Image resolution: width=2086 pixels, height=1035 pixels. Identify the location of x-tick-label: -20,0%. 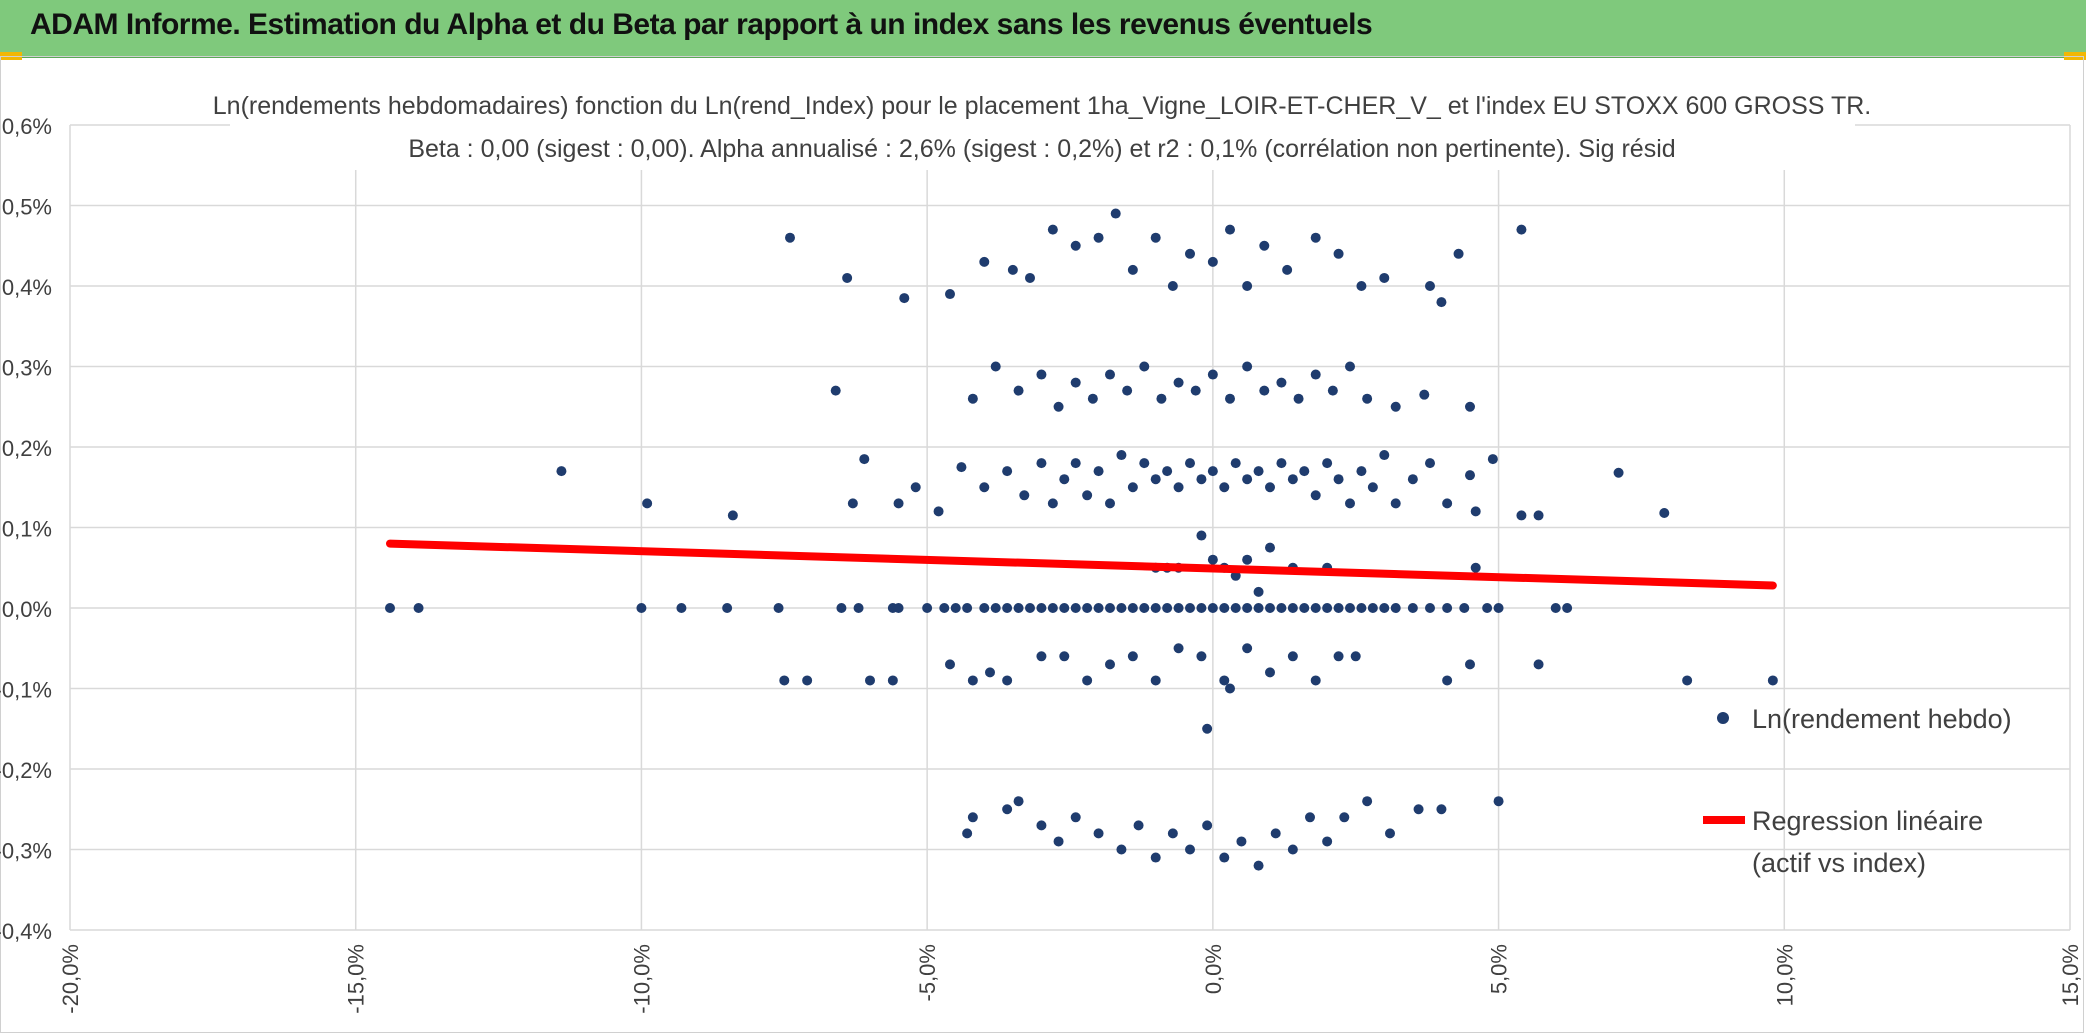
(70, 979).